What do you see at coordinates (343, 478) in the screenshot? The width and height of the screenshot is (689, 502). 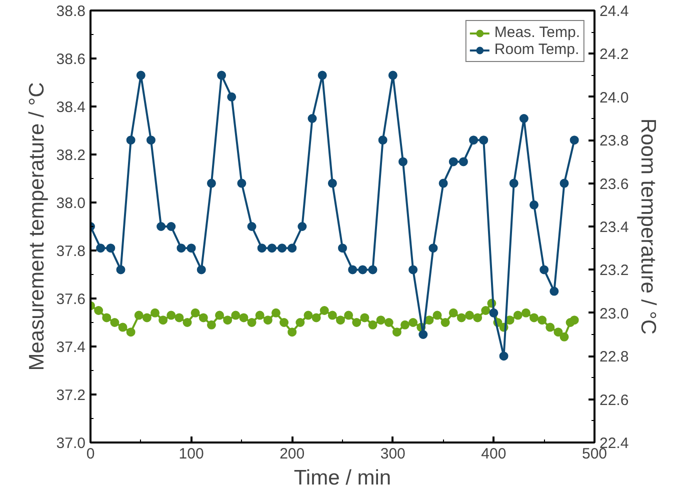 I see `x-axis-title: Time / min` at bounding box center [343, 478].